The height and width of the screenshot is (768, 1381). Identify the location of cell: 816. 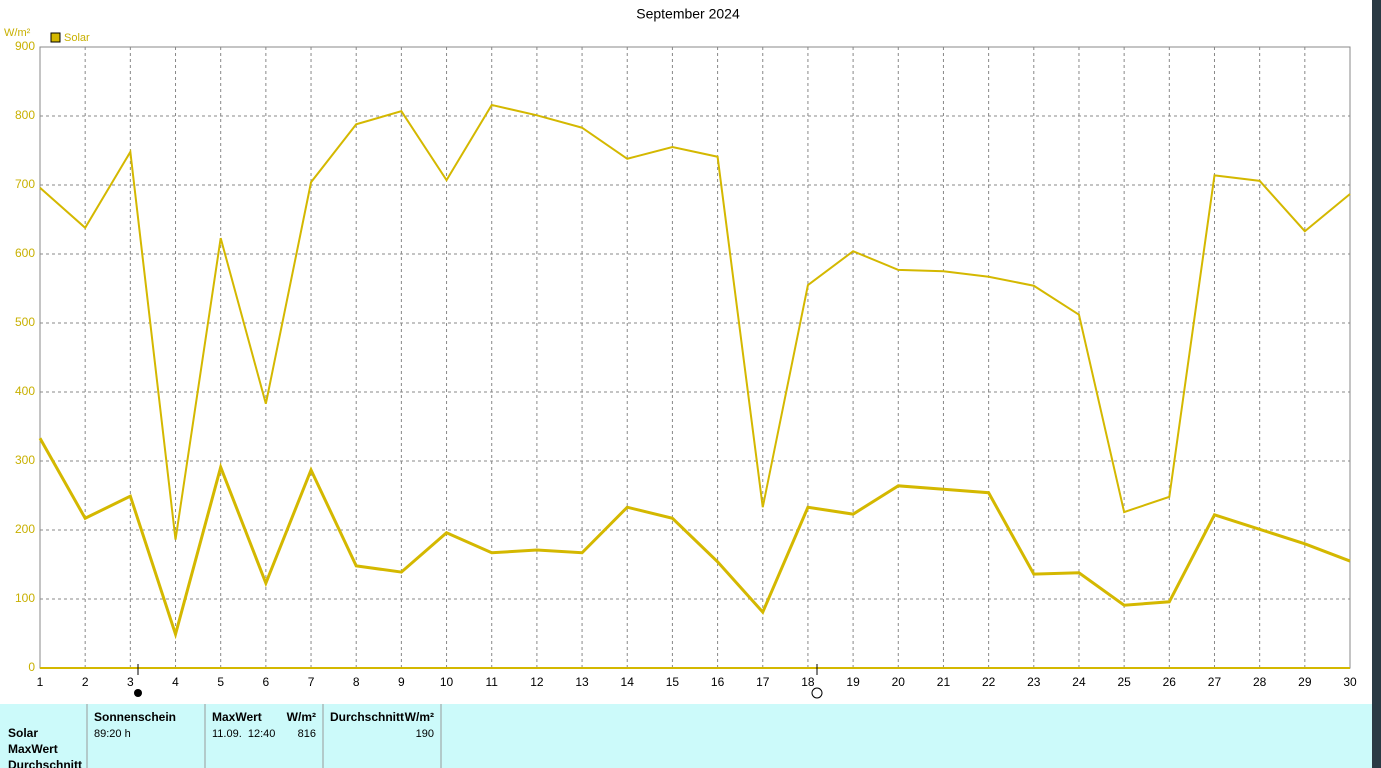
(307, 734).